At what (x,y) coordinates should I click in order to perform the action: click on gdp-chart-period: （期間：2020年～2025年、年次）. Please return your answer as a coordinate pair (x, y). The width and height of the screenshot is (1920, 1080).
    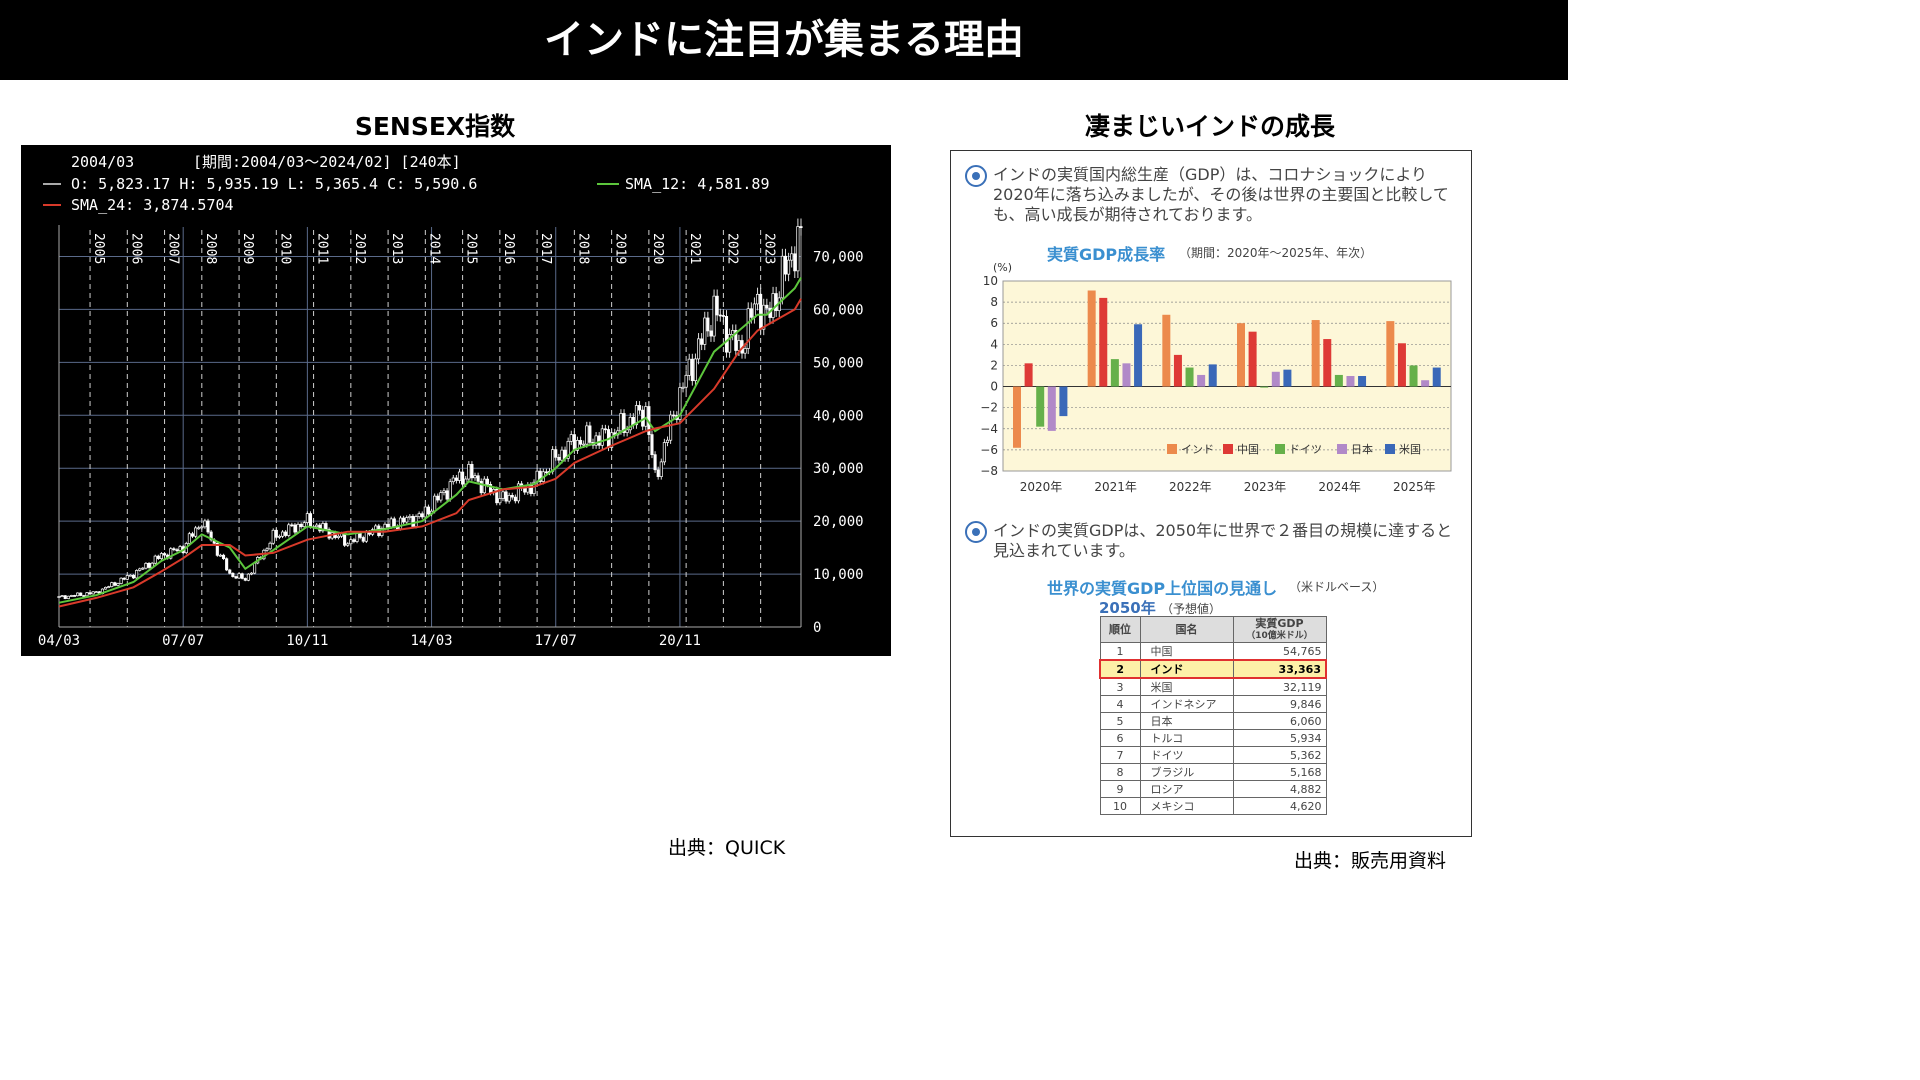
    Looking at the image, I should click on (1276, 253).